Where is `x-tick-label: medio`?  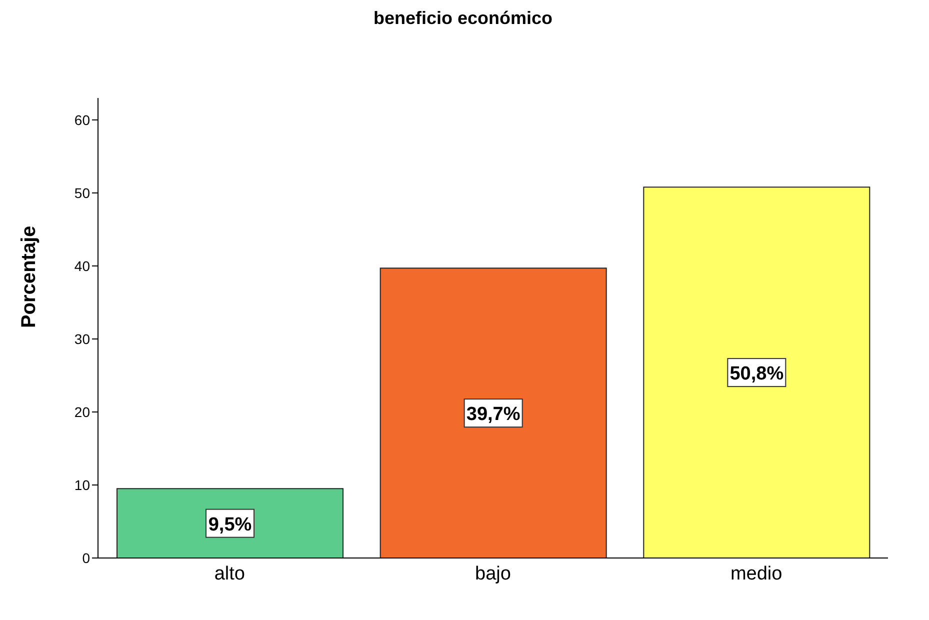
x-tick-label: medio is located at coordinates (756, 573).